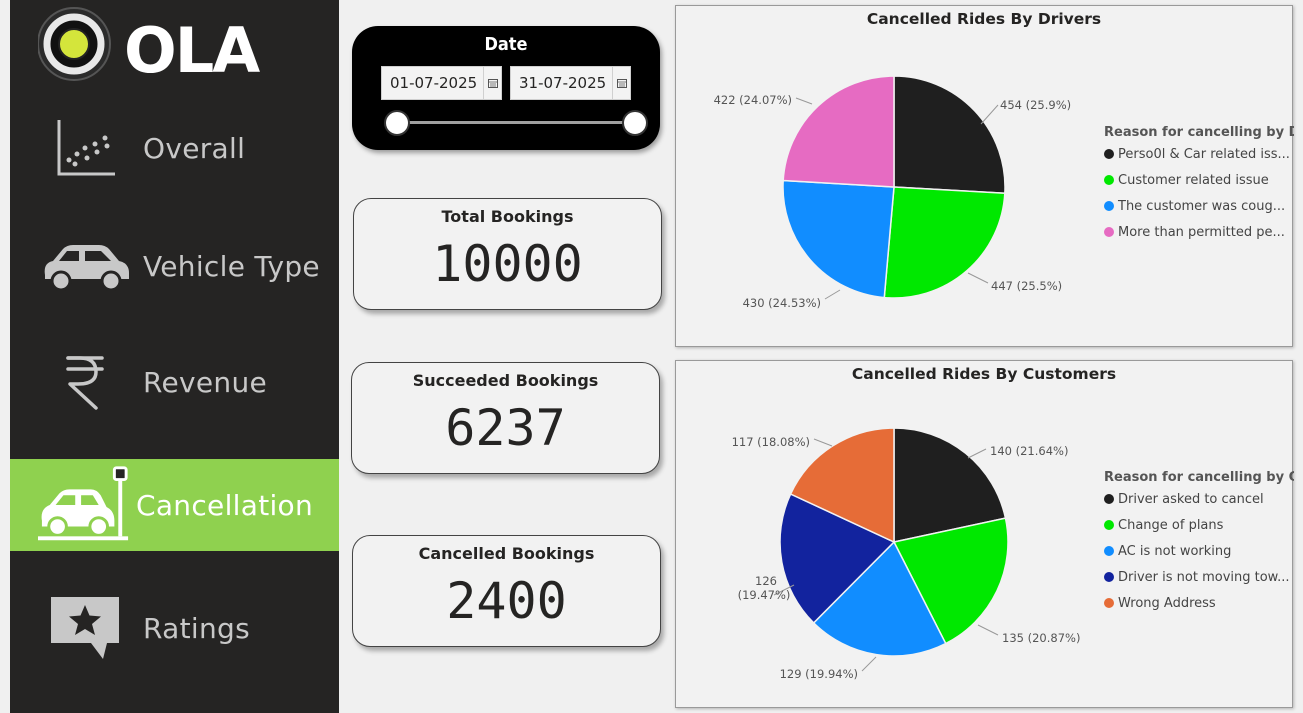 This screenshot has width=1303, height=713. I want to click on nav-label: Ratings, so click(196, 628).